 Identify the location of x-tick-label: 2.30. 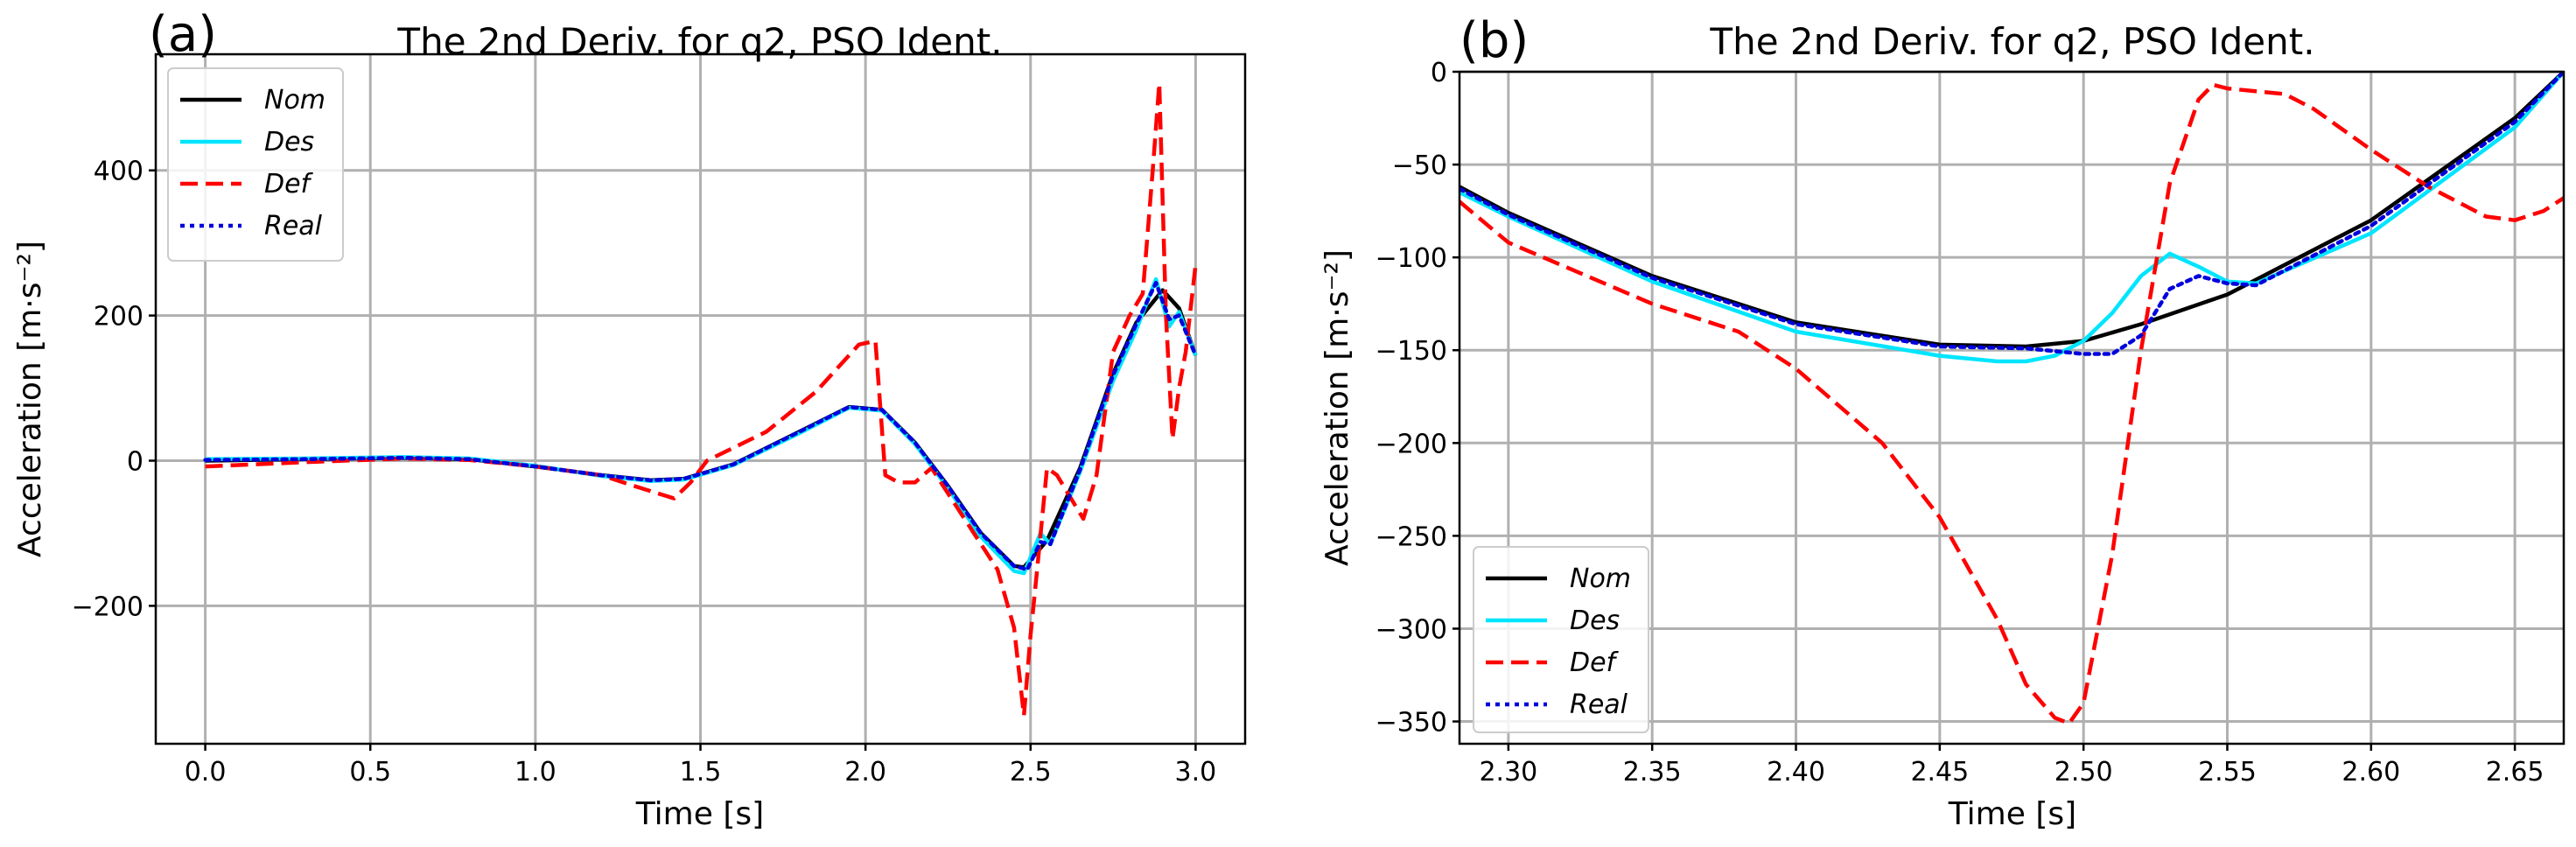
(1508, 772).